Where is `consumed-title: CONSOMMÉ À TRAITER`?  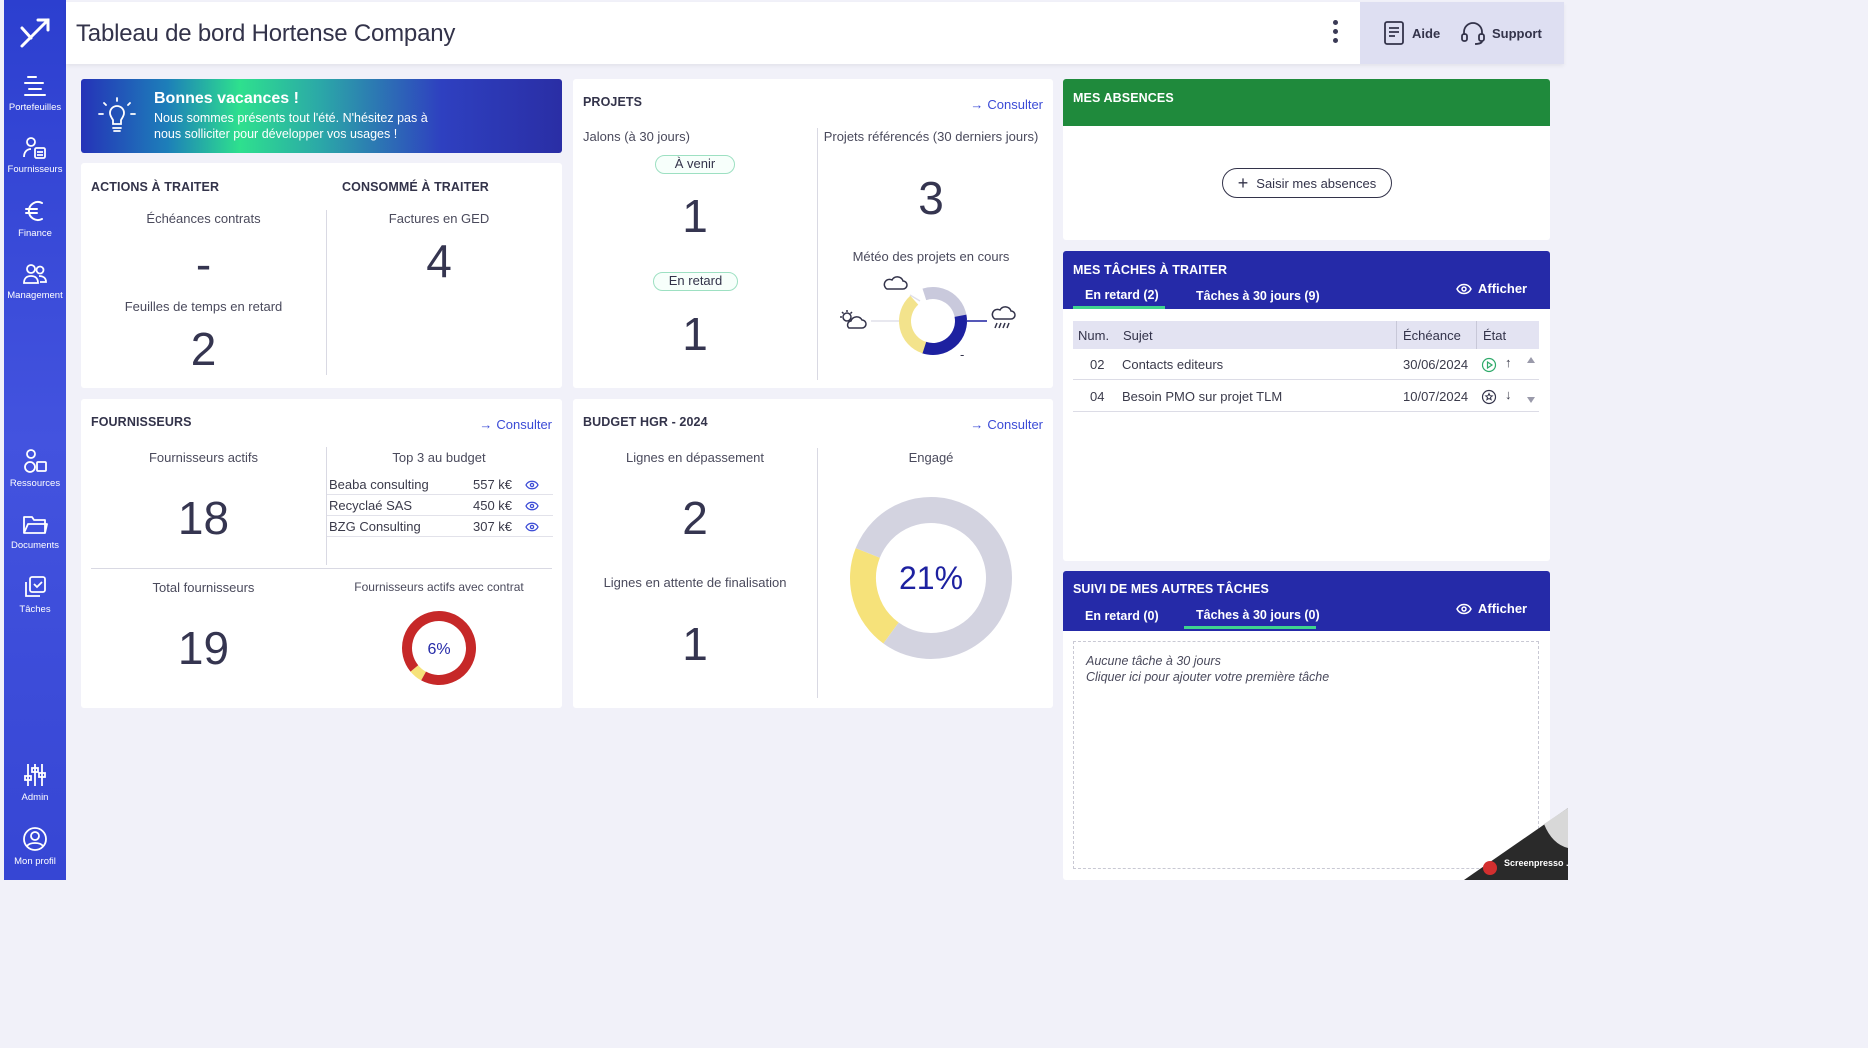 consumed-title: CONSOMMÉ À TRAITER is located at coordinates (415, 187).